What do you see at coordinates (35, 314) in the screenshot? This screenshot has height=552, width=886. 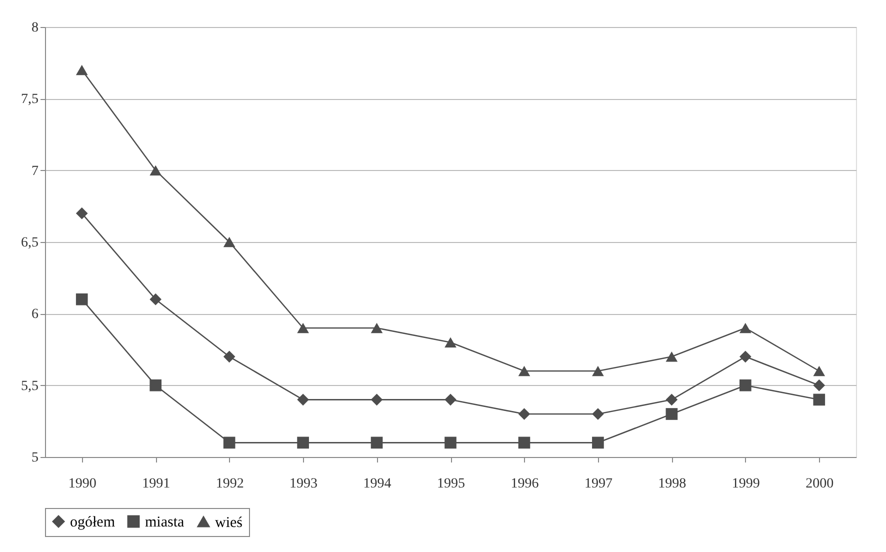 I see `y-tick-label: 6` at bounding box center [35, 314].